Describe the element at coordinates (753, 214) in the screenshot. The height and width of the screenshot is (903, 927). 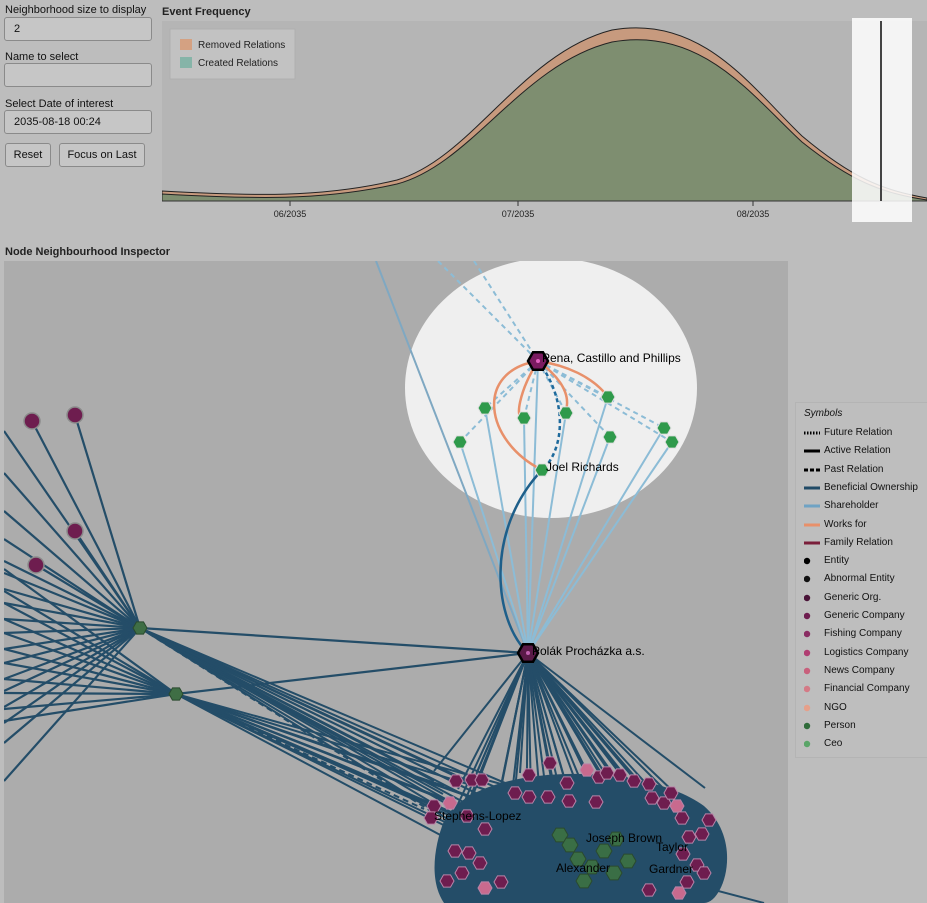
I see `freq-x-tick-label: 08/2035` at that location.